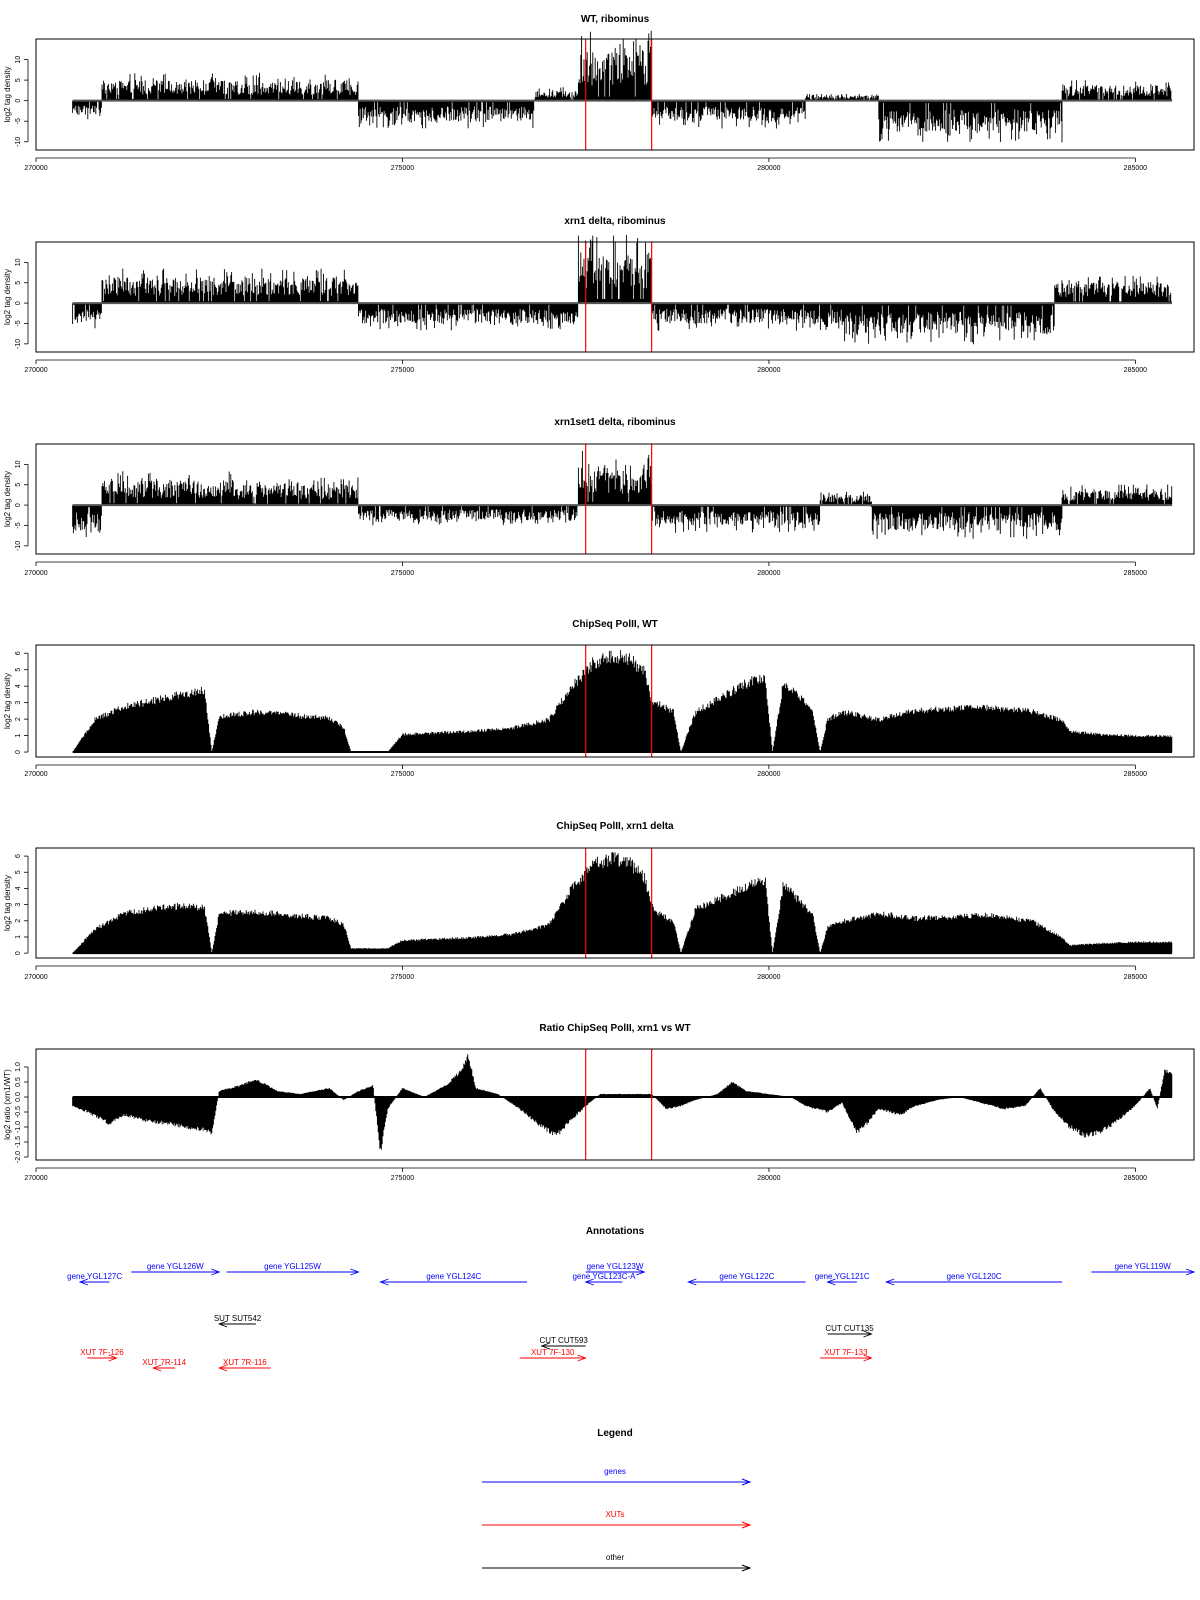  What do you see at coordinates (615, 19) in the screenshot?
I see `panel-title: WT, ribominus` at bounding box center [615, 19].